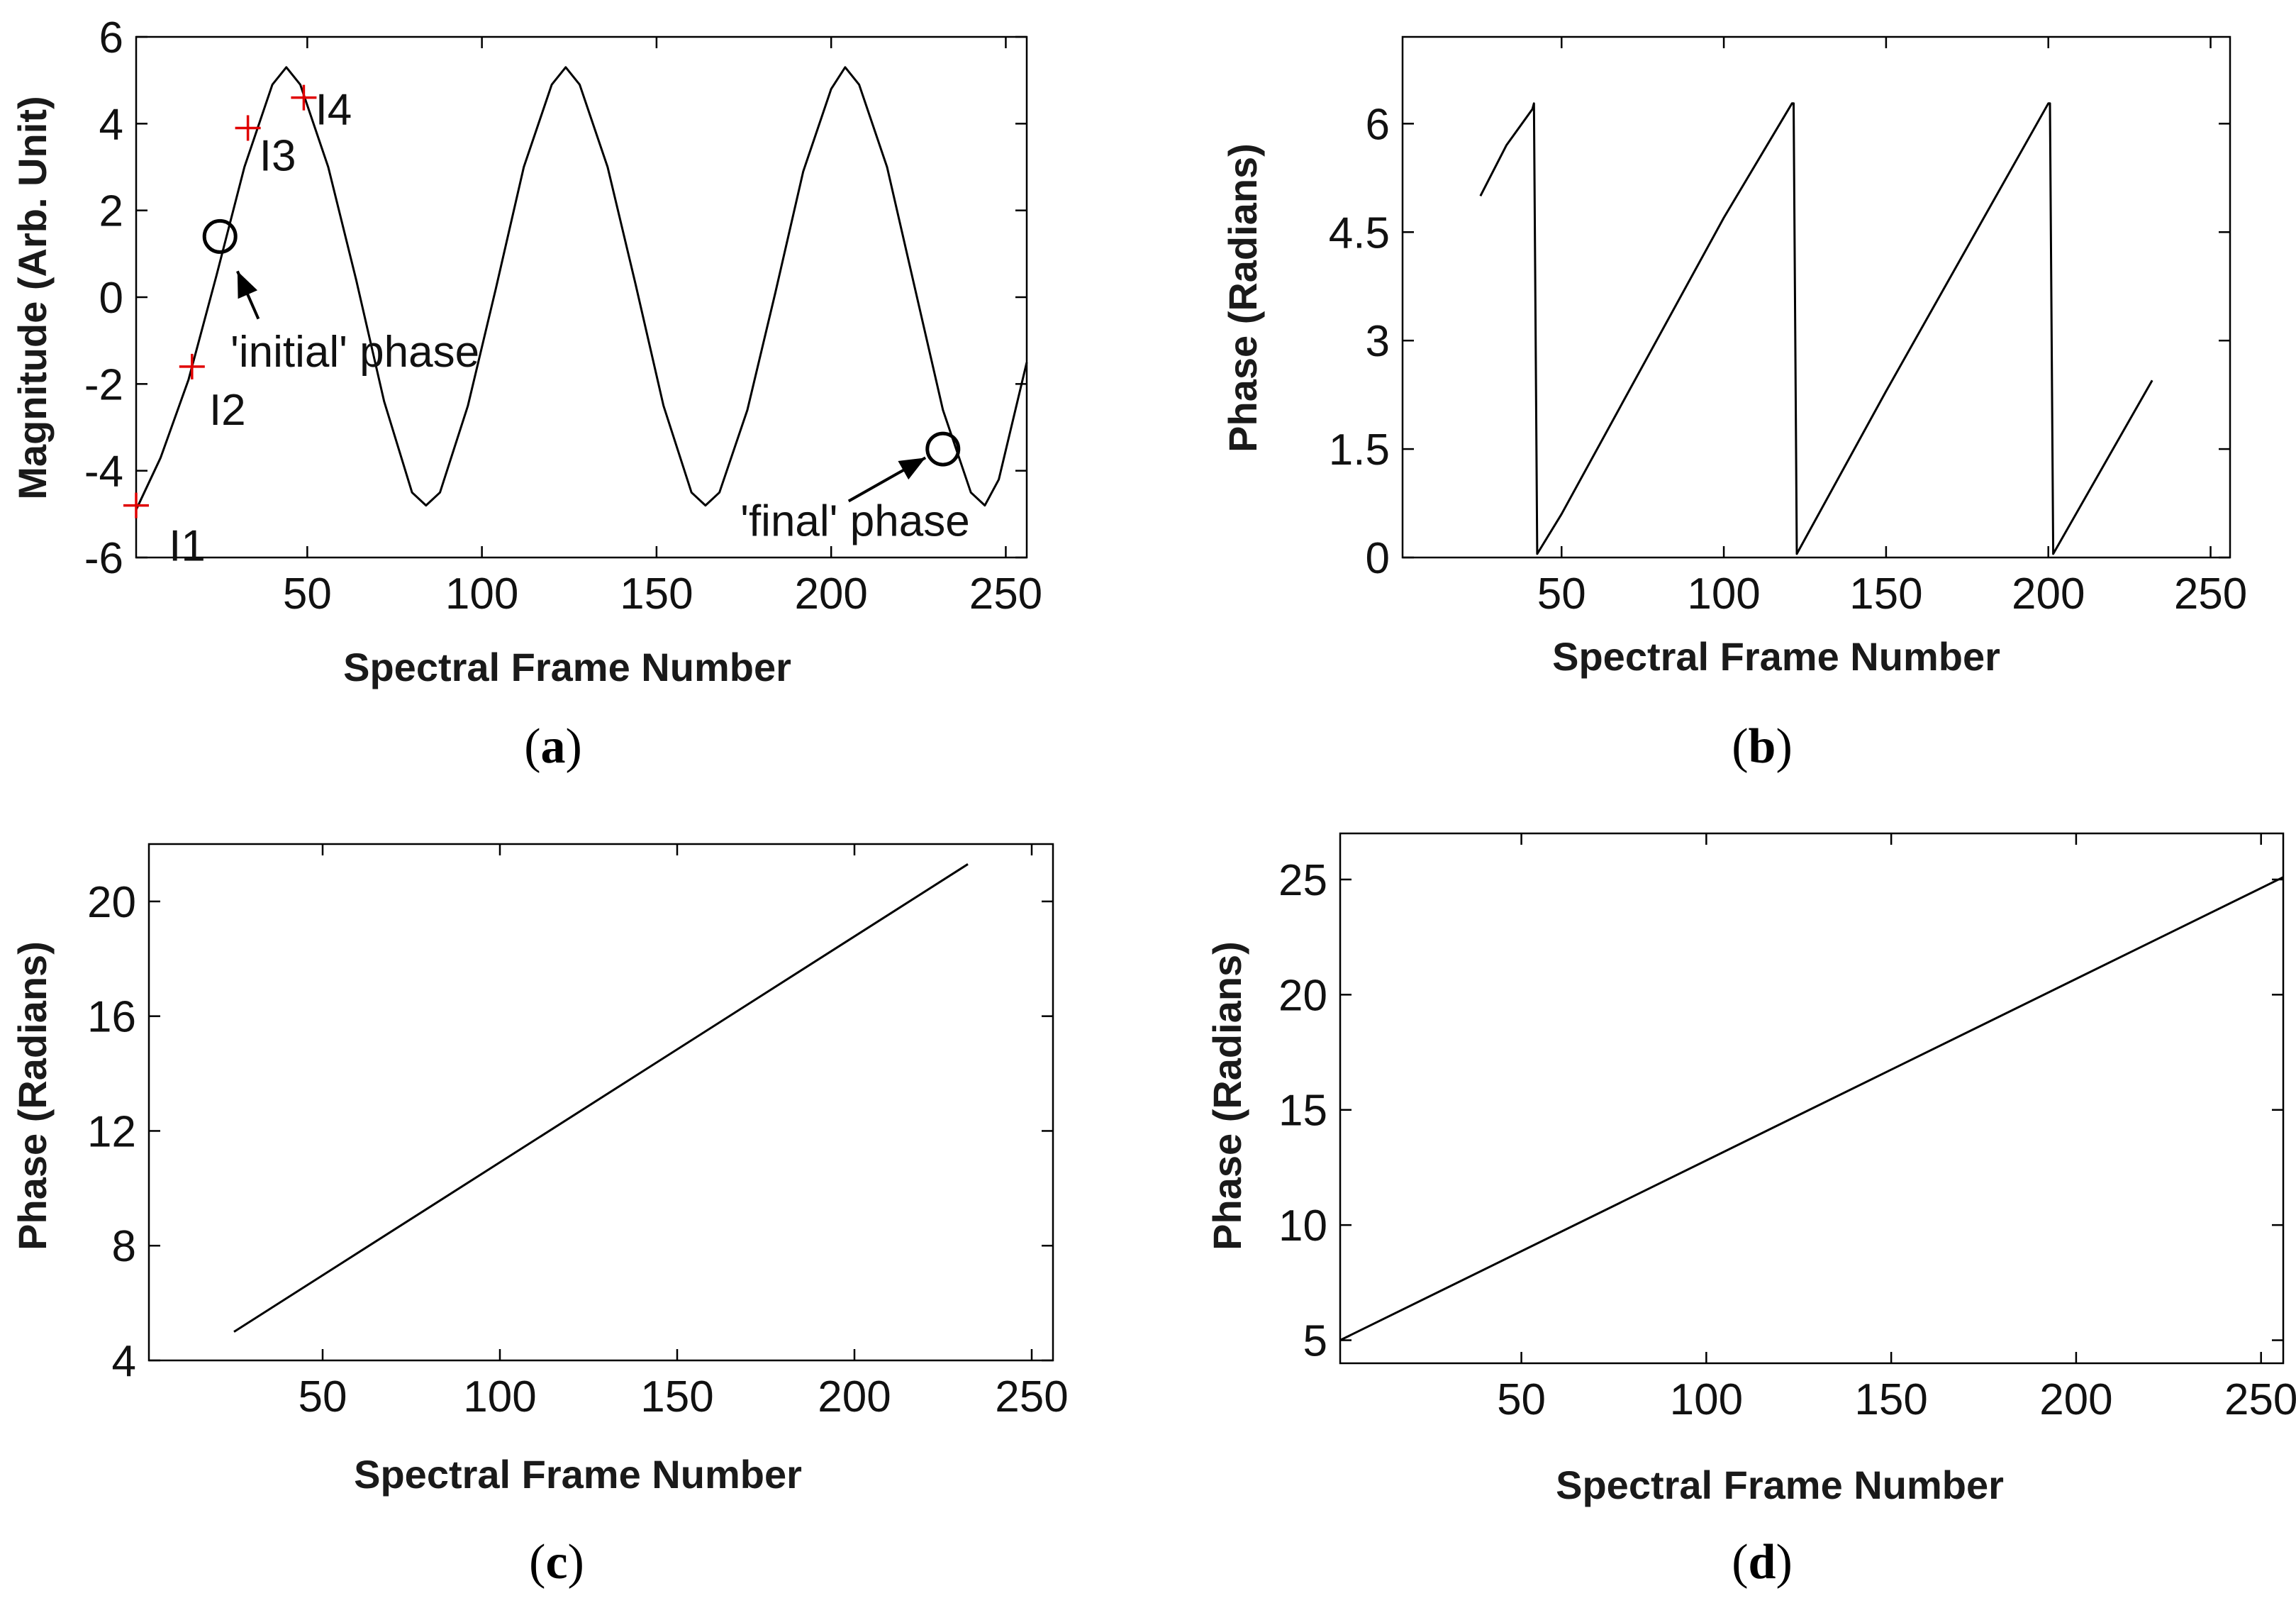  What do you see at coordinates (2260, 1399) in the screenshot?
I see `panel-d-xtick-label: 250` at bounding box center [2260, 1399].